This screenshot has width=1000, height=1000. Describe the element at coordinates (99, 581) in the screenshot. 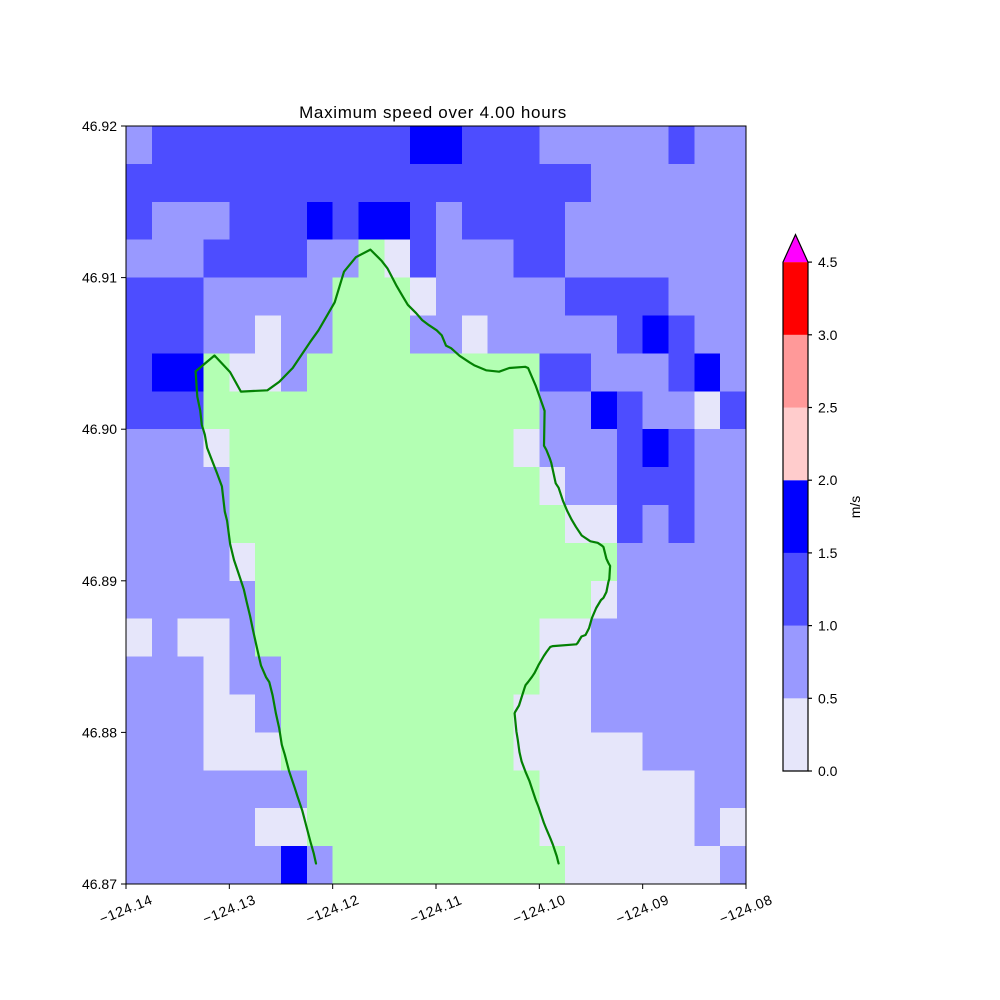

I see `svg-text: 46.89` at that location.